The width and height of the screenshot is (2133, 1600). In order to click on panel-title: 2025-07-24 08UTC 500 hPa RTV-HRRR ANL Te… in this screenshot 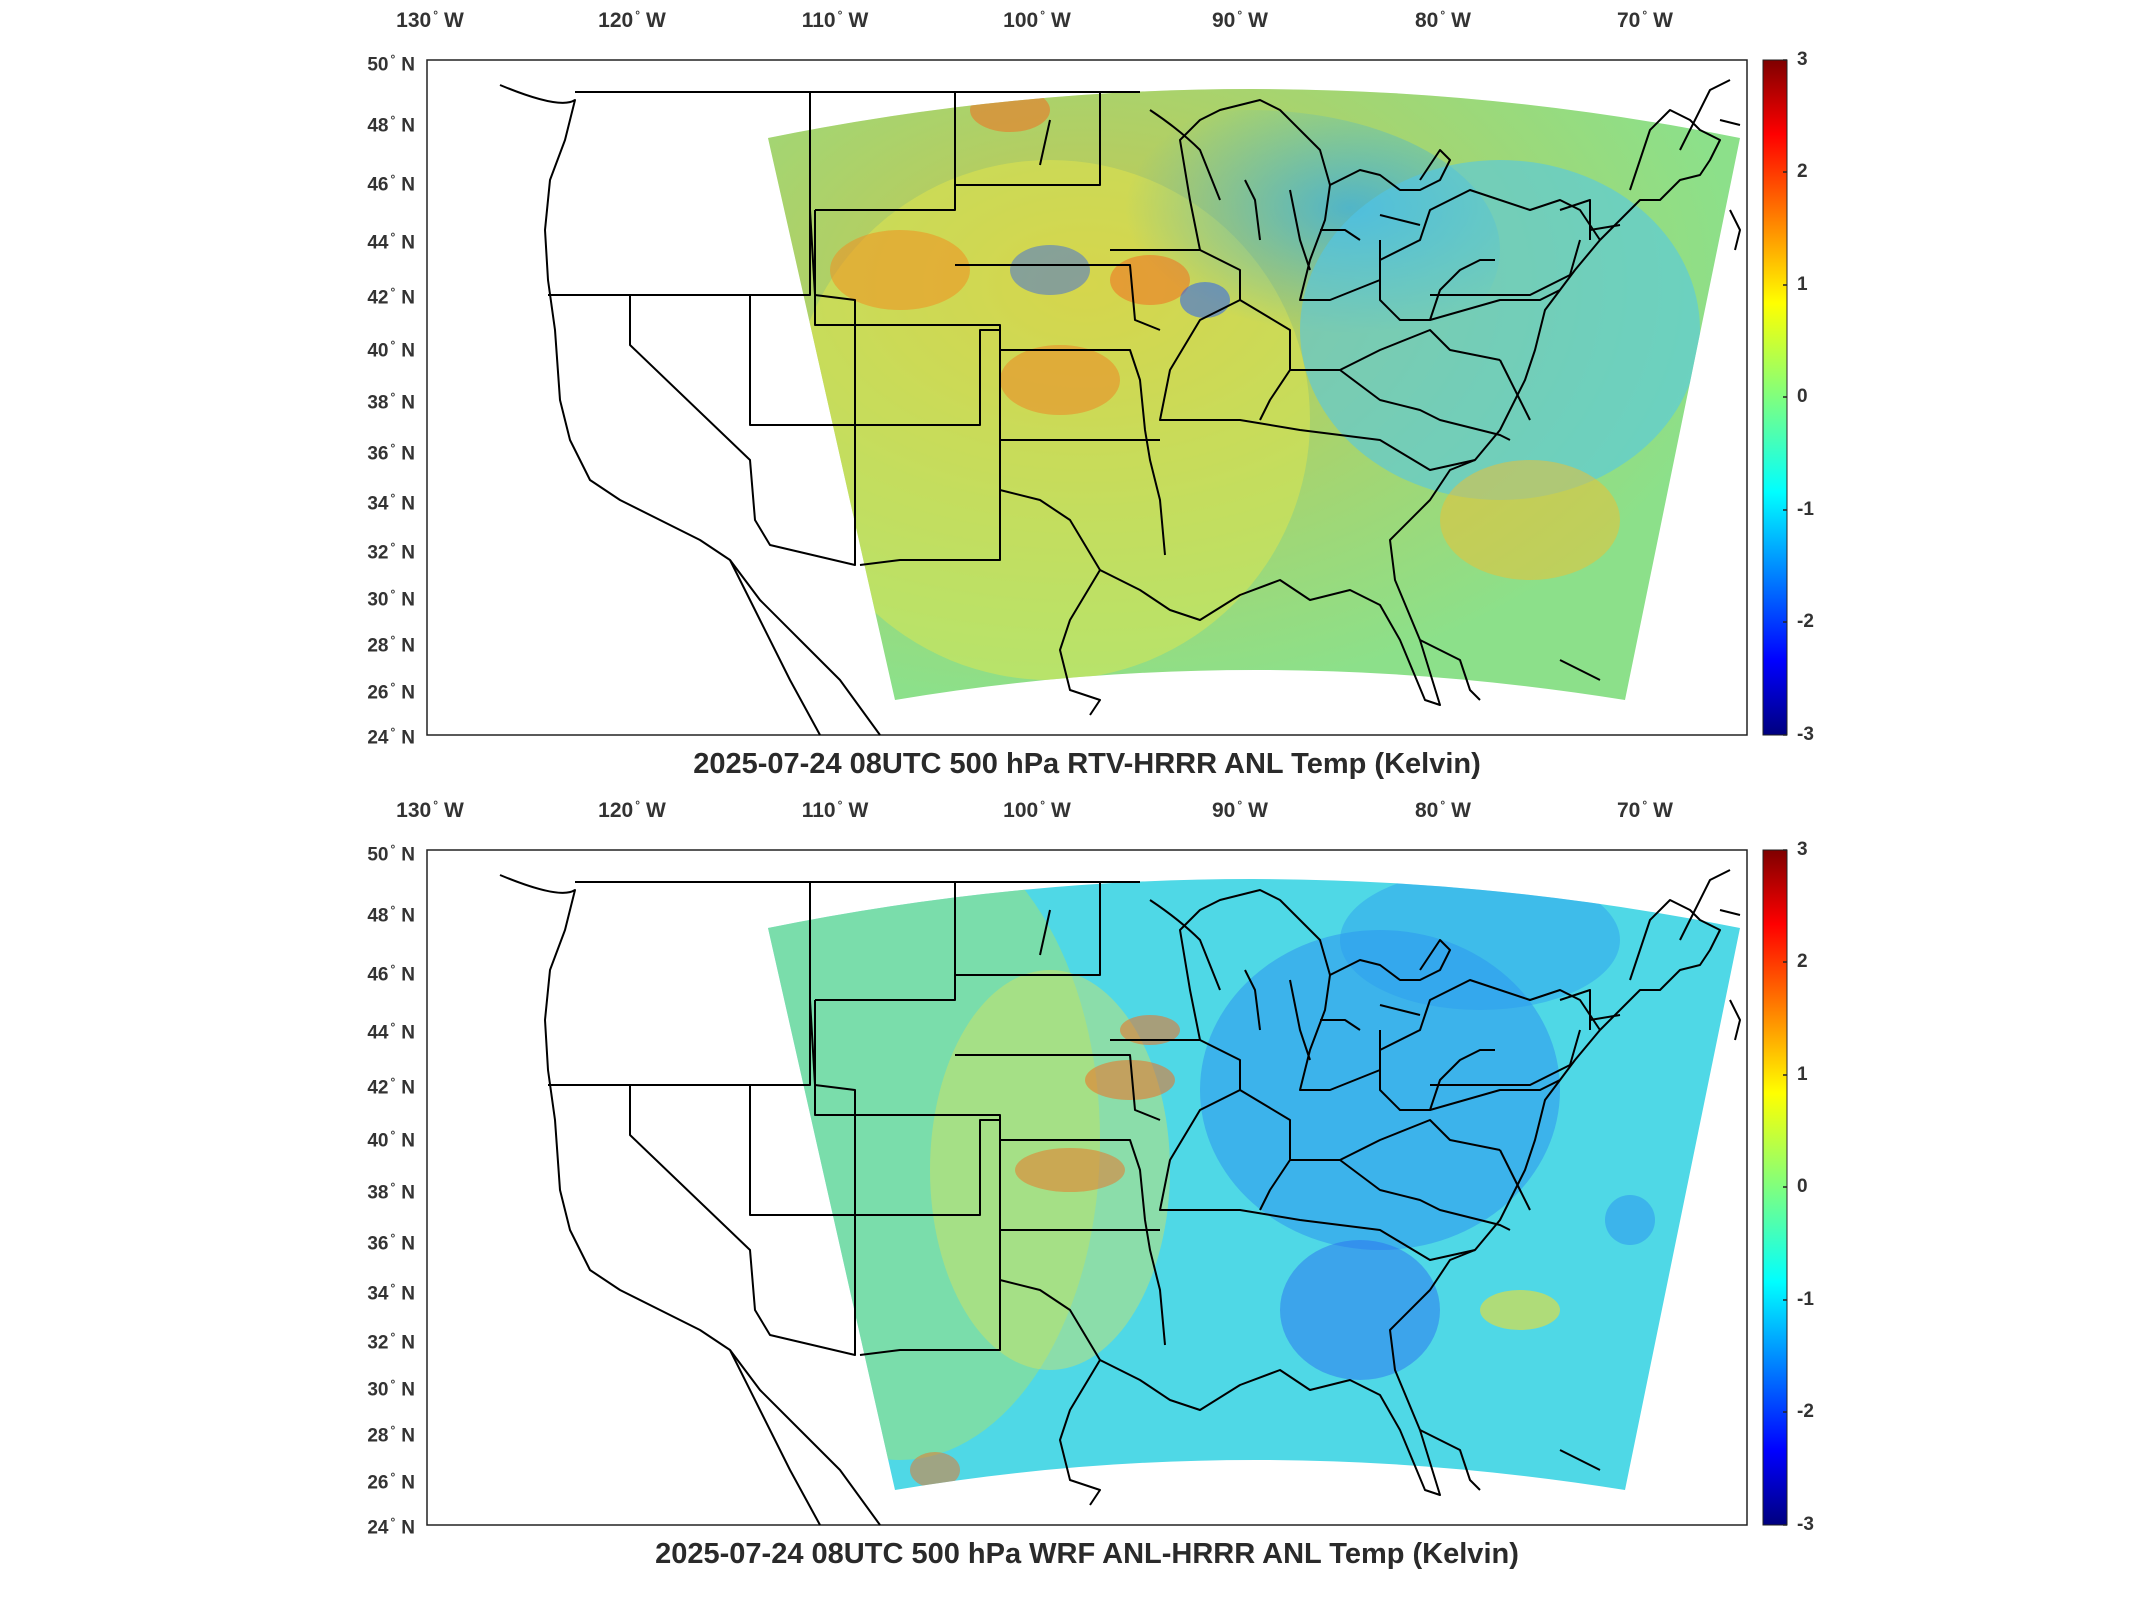, I will do `click(1087, 764)`.